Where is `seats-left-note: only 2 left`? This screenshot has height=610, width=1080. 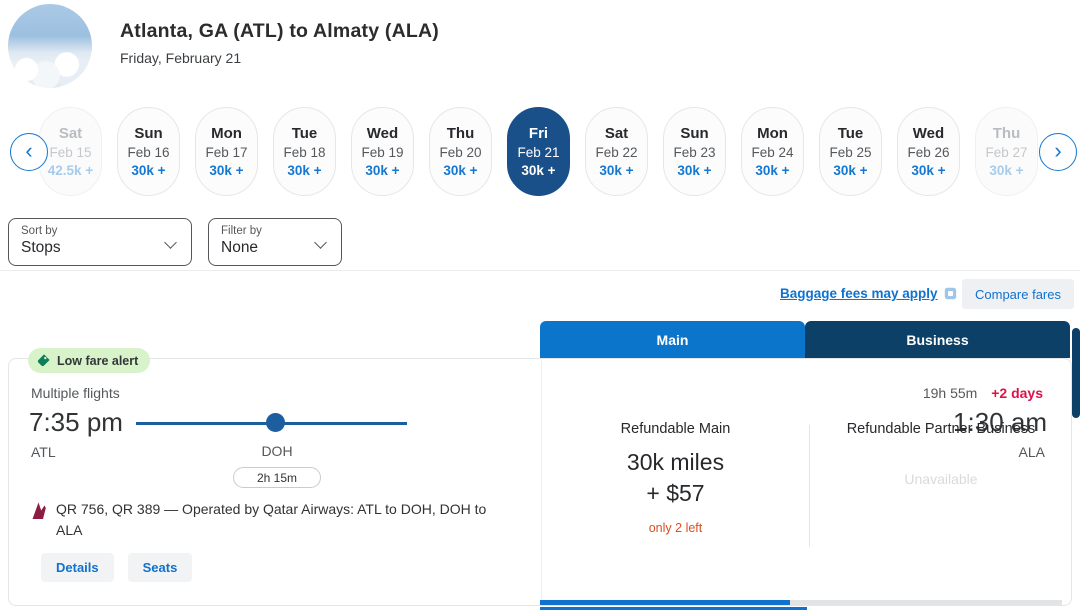
seats-left-note: only 2 left is located at coordinates (675, 528).